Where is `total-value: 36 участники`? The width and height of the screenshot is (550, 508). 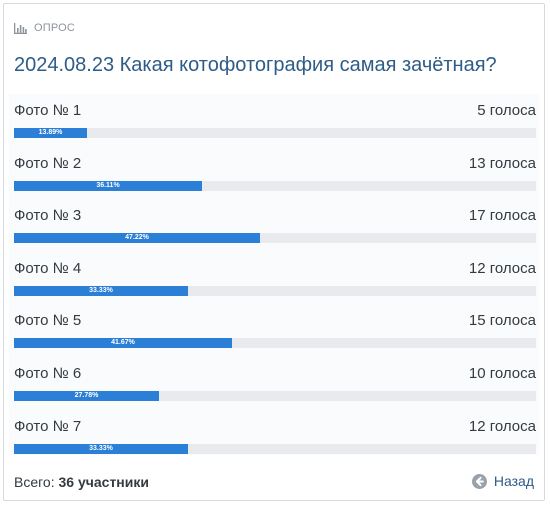
total-value: 36 участники is located at coordinates (103, 482).